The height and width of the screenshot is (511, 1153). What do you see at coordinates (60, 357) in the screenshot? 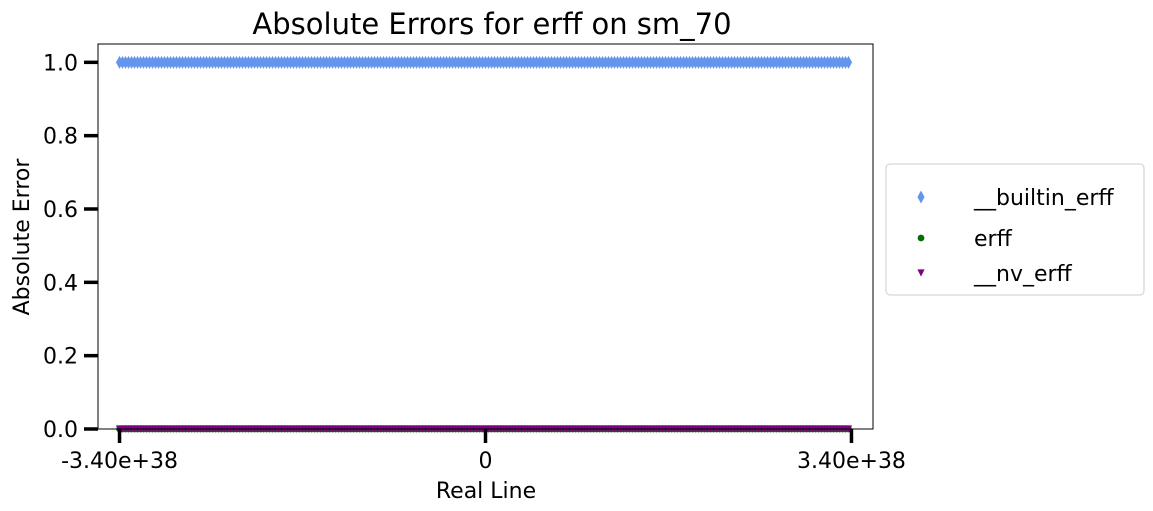
I see `y-tick-label: 0.2` at bounding box center [60, 357].